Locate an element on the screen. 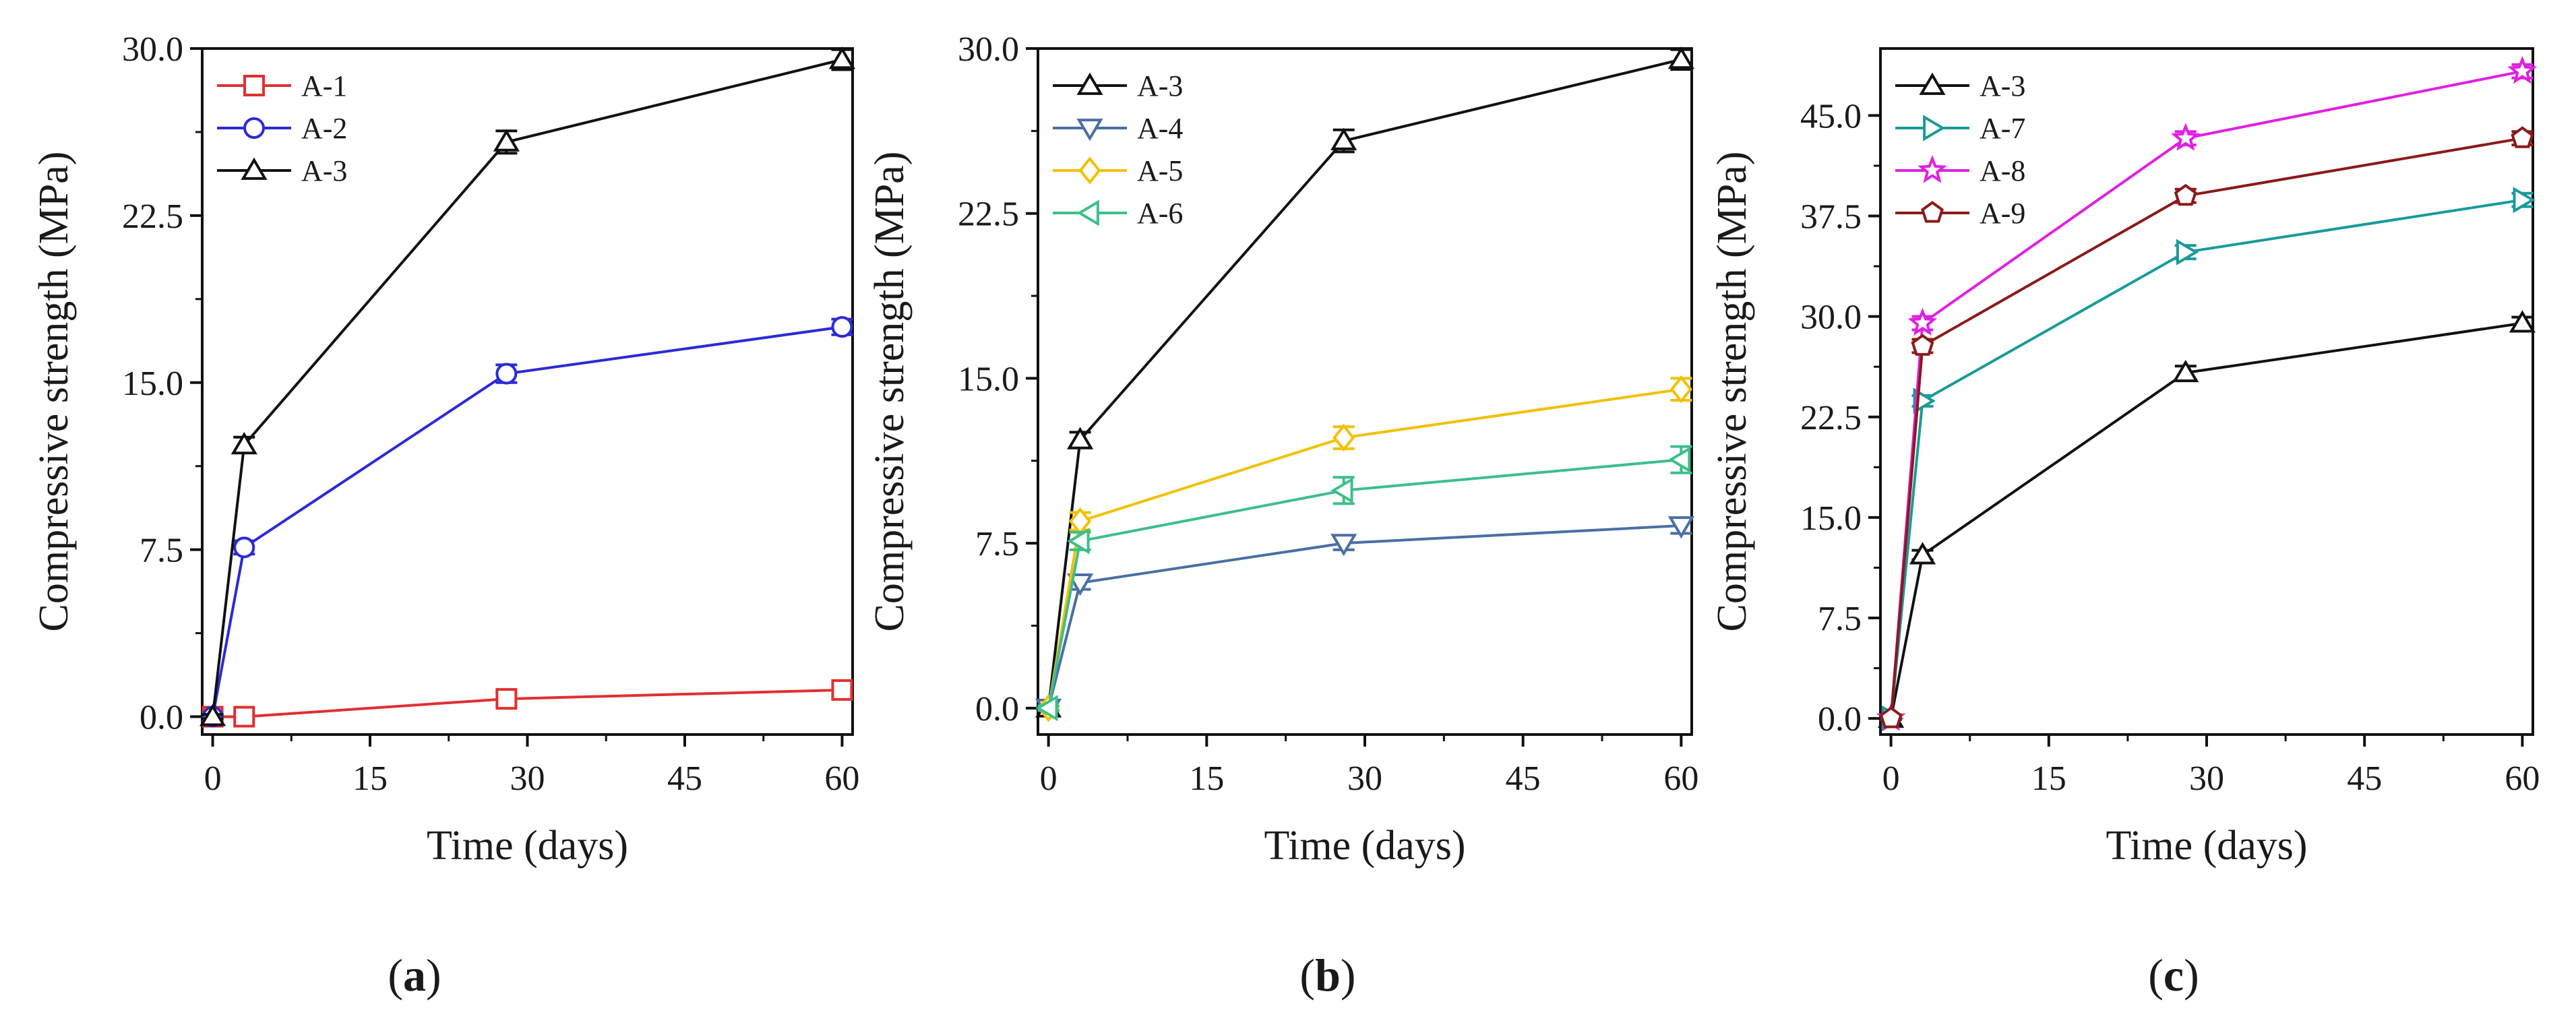 The image size is (2576, 1029). y-axis-title-c: Compressive strength (MPa) is located at coordinates (1732, 392).